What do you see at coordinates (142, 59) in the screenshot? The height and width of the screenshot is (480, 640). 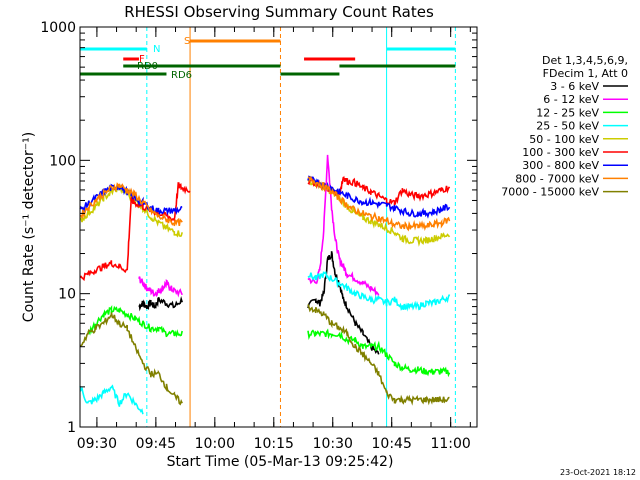 I see `flag-label-f: F` at bounding box center [142, 59].